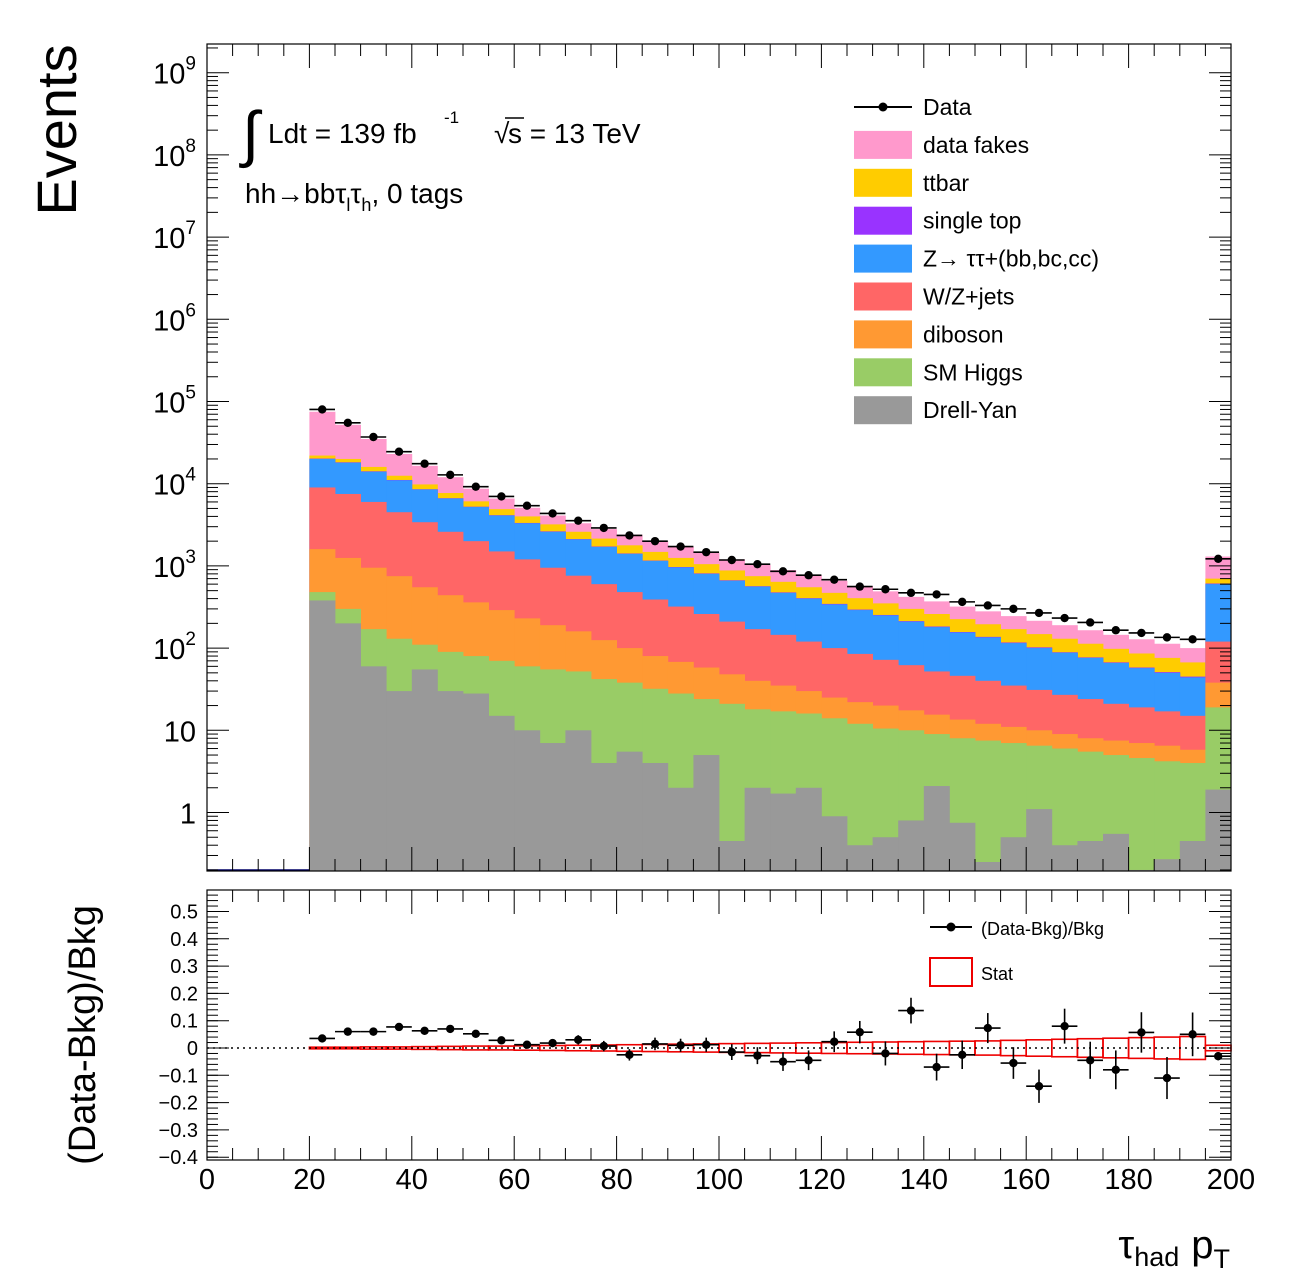 This screenshot has width=1296, height=1272. What do you see at coordinates (56, 129) in the screenshot?
I see `main-y-axis-label: Events` at bounding box center [56, 129].